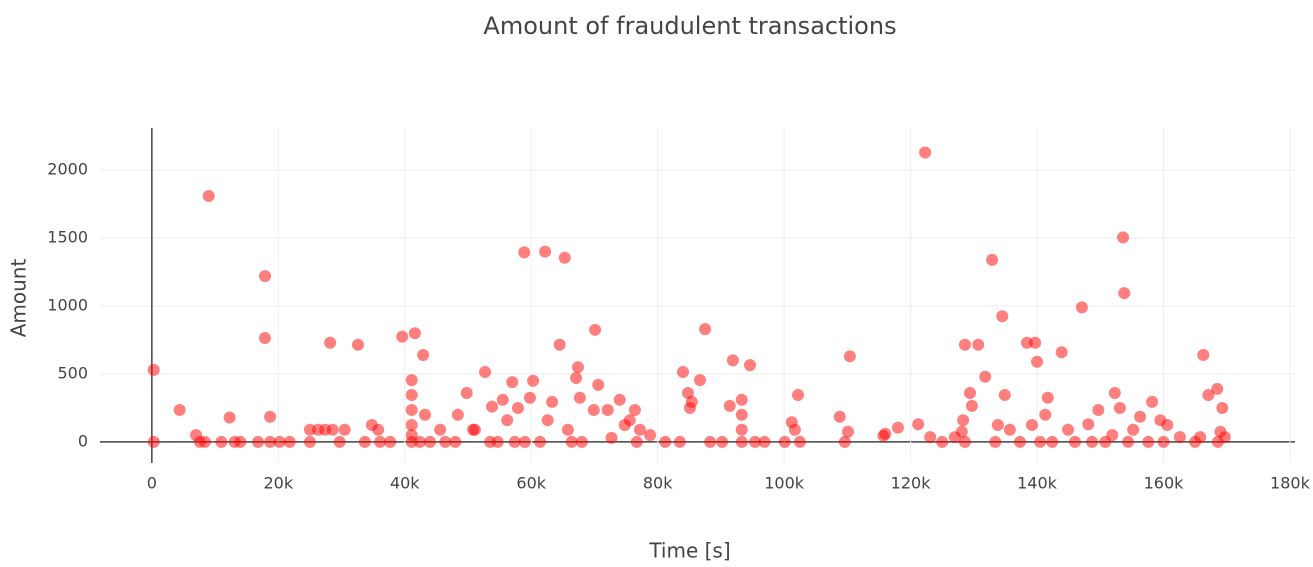  Describe the element at coordinates (278, 483) in the screenshot. I see `x-tick-label: 20k` at that location.